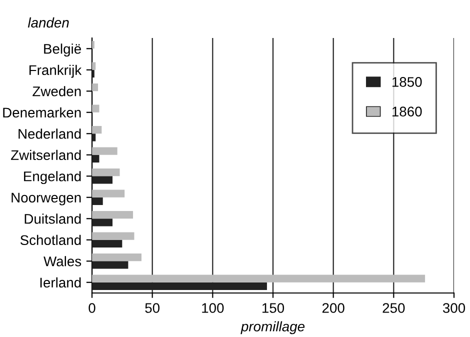 The width and height of the screenshot is (470, 337). I want to click on y-tick-label: Schotland, so click(50, 240).